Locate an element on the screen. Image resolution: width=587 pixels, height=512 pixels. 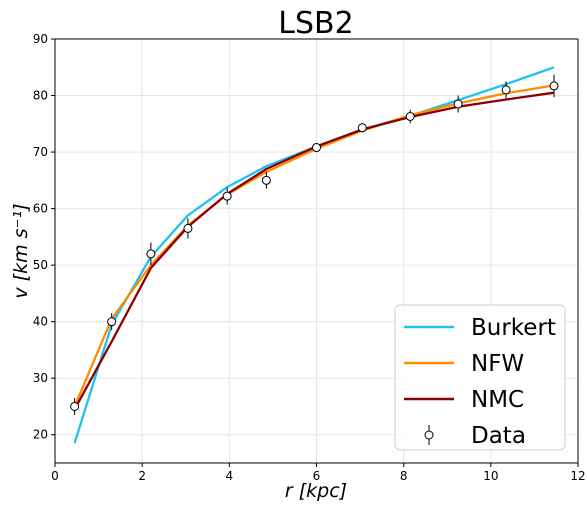
x-tick-label: 8 is located at coordinates (404, 476).